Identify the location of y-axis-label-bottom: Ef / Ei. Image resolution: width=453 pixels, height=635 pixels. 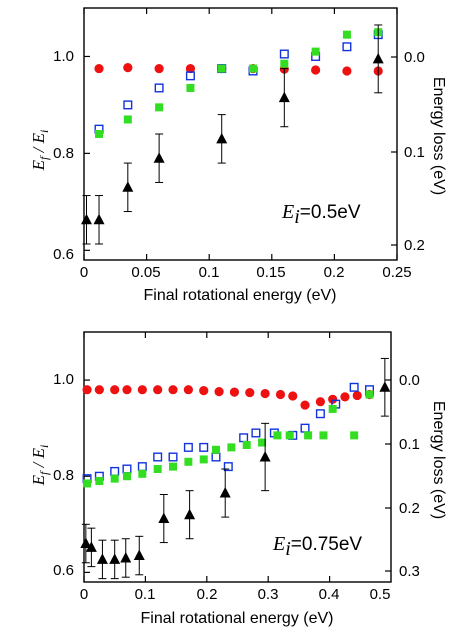
(40, 466).